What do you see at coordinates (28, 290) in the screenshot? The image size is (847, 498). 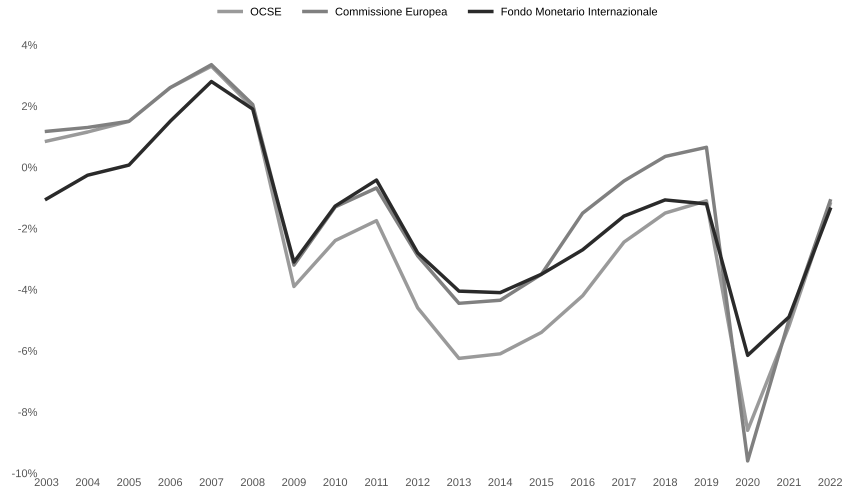 I see `y-tick-label: -4%` at bounding box center [28, 290].